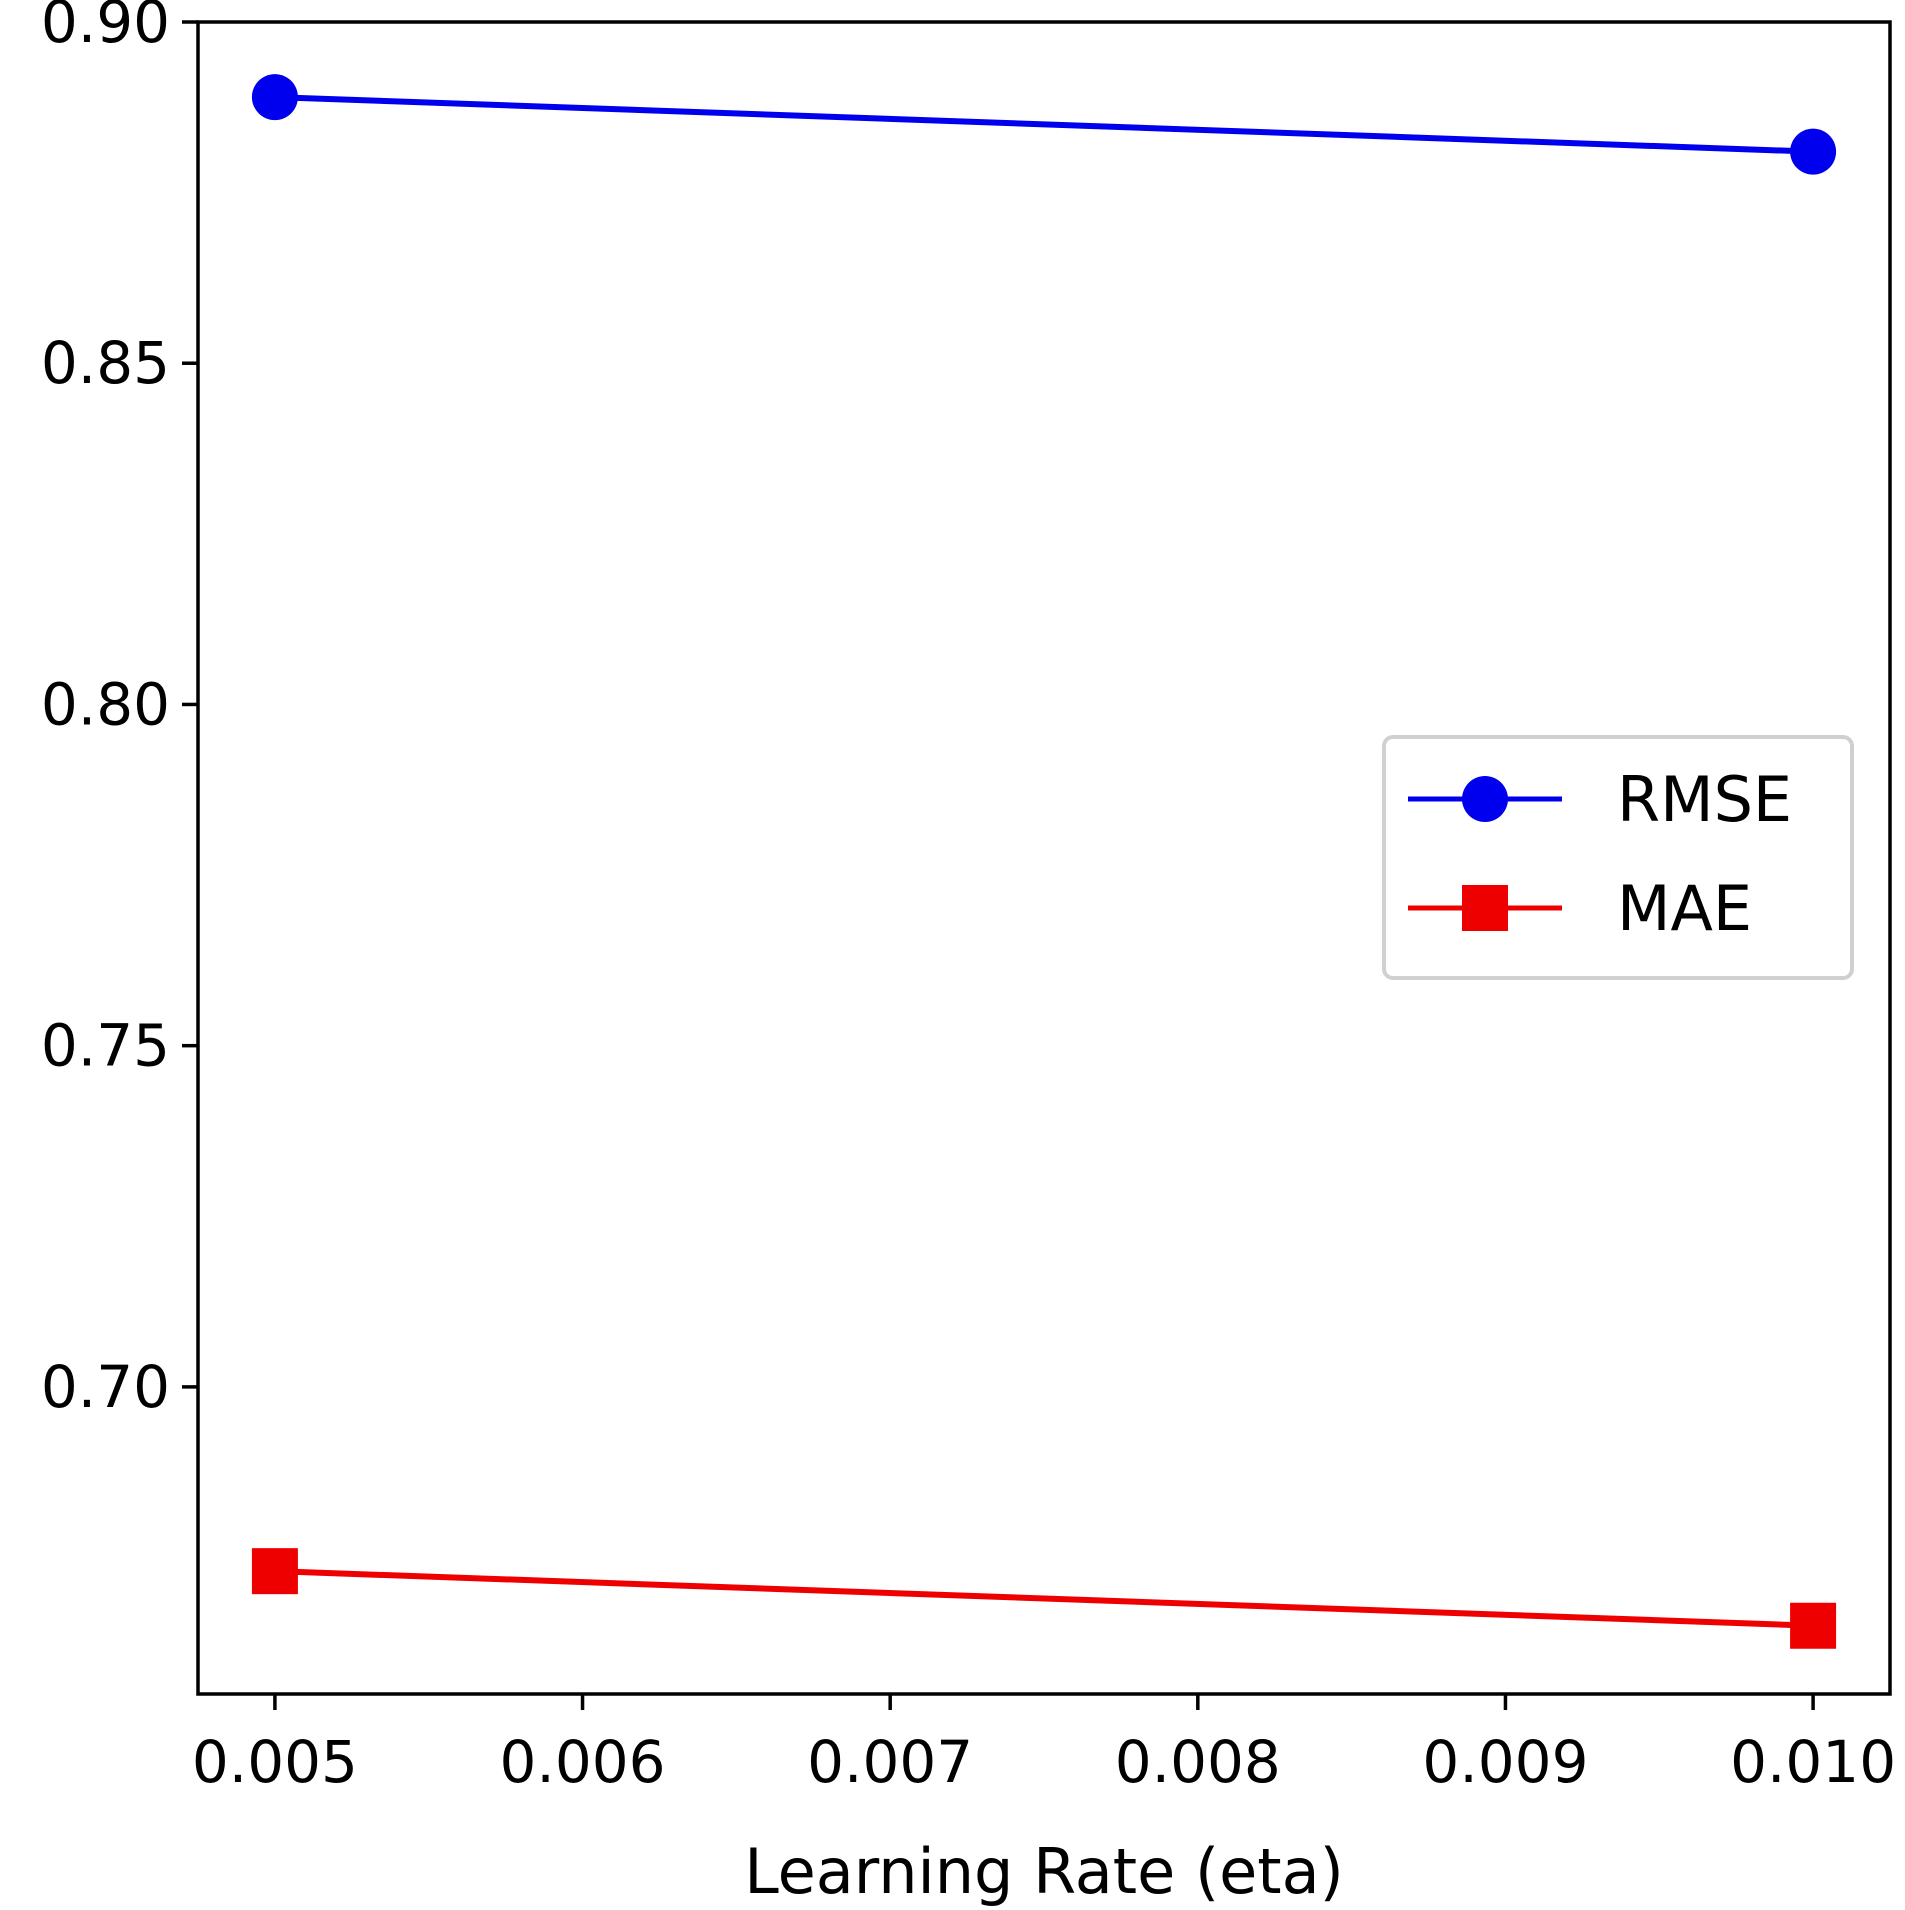 This screenshot has height=1910, width=1905. I want to click on x-axis-title: Learning Rate (eta), so click(1044, 1871).